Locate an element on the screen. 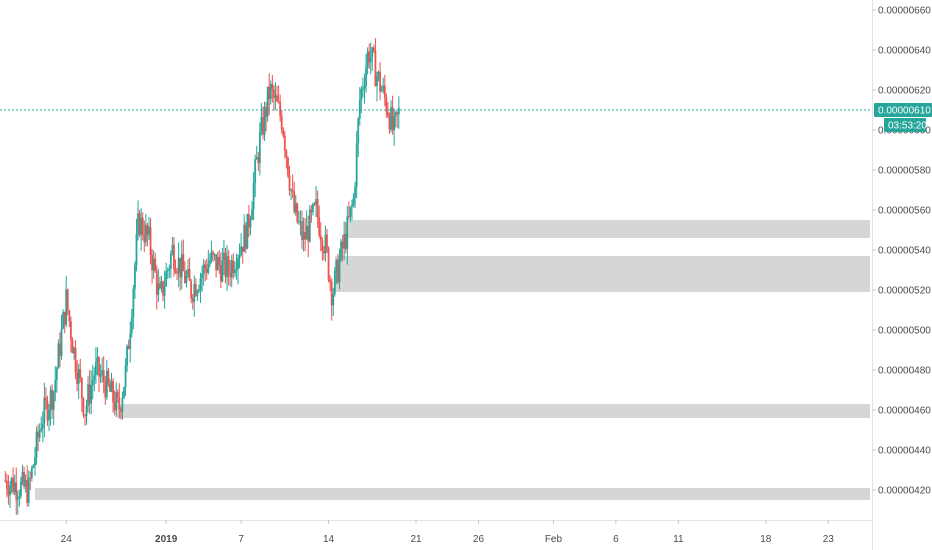  countdown-label: 03:53:20 is located at coordinates (907, 126).